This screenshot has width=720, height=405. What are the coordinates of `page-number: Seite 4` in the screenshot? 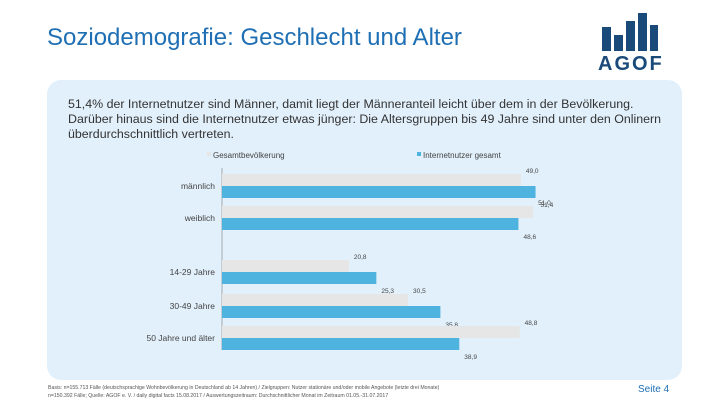 It's located at (654, 389).